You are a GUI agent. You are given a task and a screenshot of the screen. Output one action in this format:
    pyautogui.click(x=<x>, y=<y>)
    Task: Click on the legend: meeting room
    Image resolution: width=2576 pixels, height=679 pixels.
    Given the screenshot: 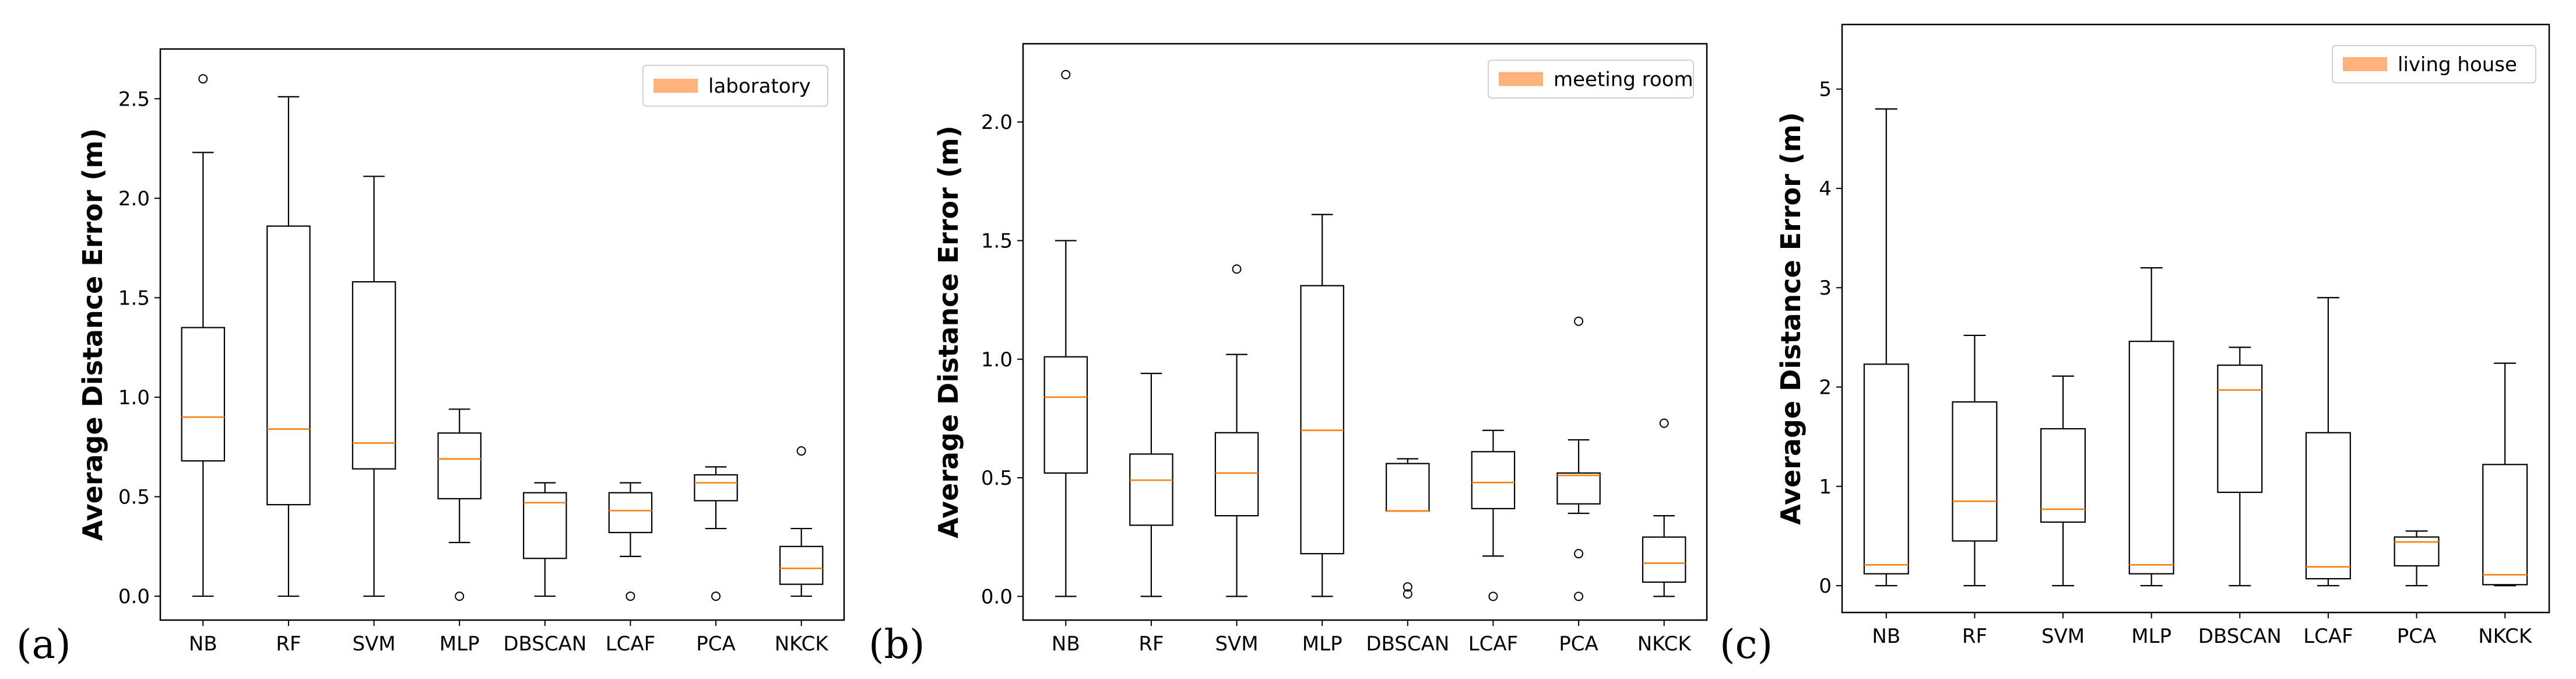 What is the action you would take?
    pyautogui.click(x=1591, y=79)
    